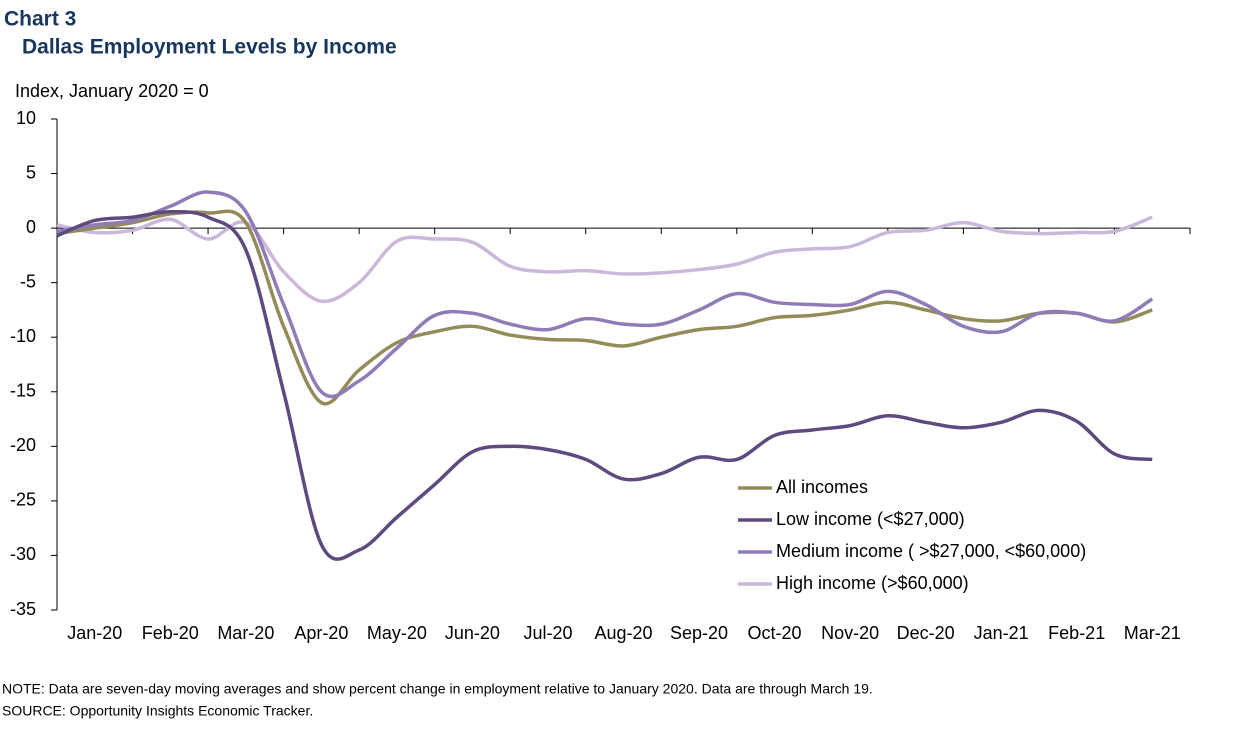  I want to click on y-tick-label: -30, so click(23, 554).